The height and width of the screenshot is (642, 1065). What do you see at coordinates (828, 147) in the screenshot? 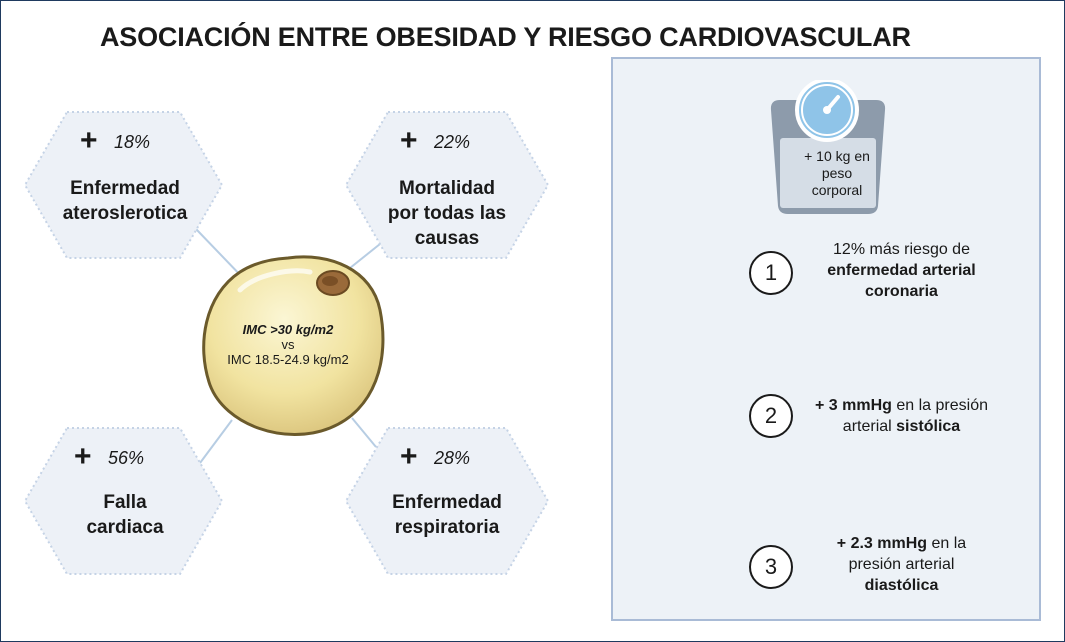
I see `scale-icon` at bounding box center [828, 147].